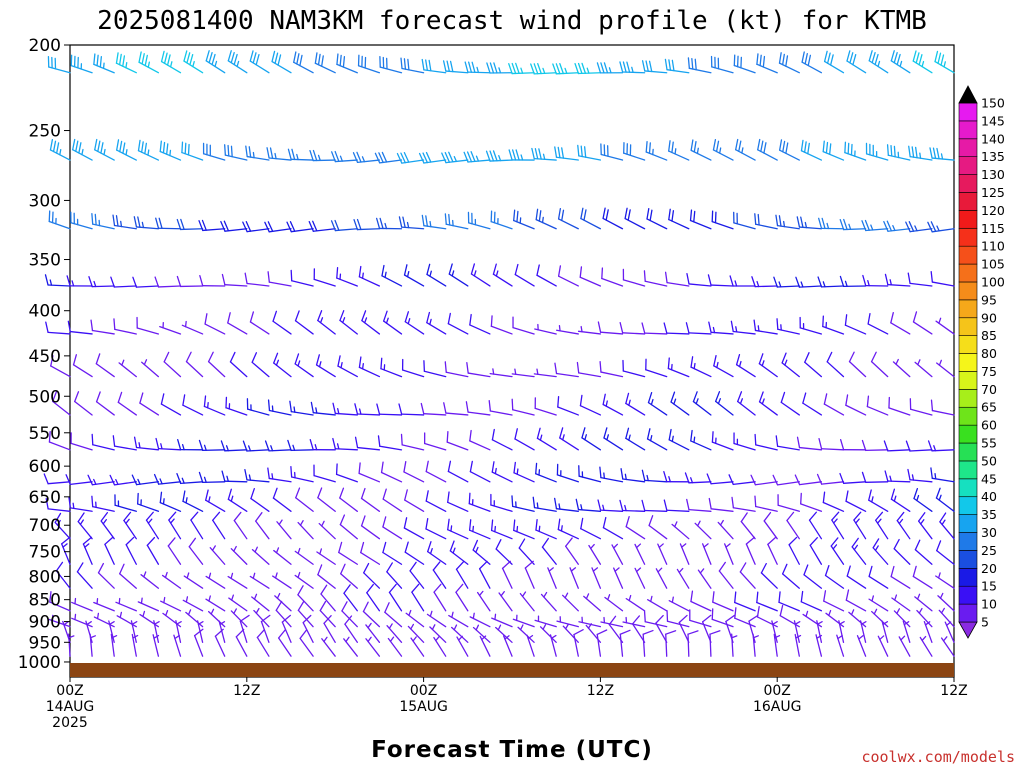 The height and width of the screenshot is (768, 1024). What do you see at coordinates (968, 434) in the screenshot?
I see `colorbar-segment` at bounding box center [968, 434].